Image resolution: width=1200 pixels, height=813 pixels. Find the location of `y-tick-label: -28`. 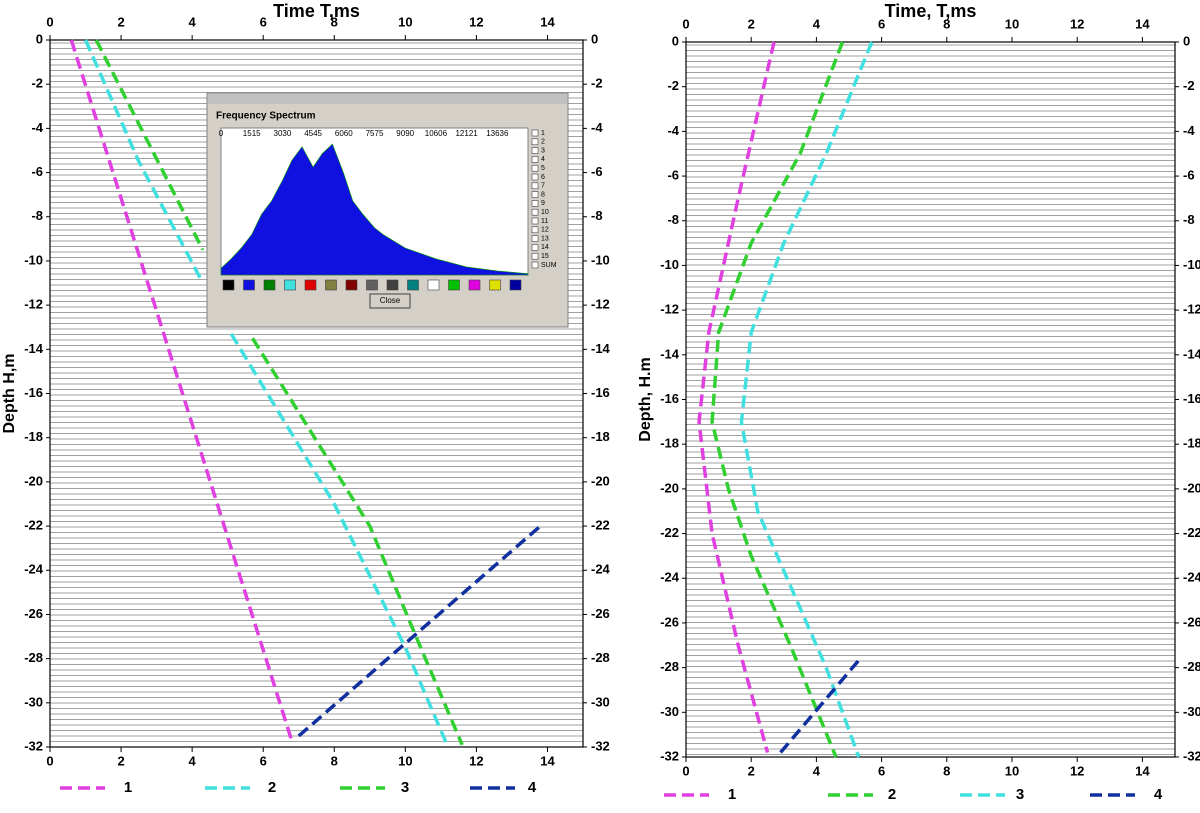

y-tick-label: -28 is located at coordinates (669, 666).